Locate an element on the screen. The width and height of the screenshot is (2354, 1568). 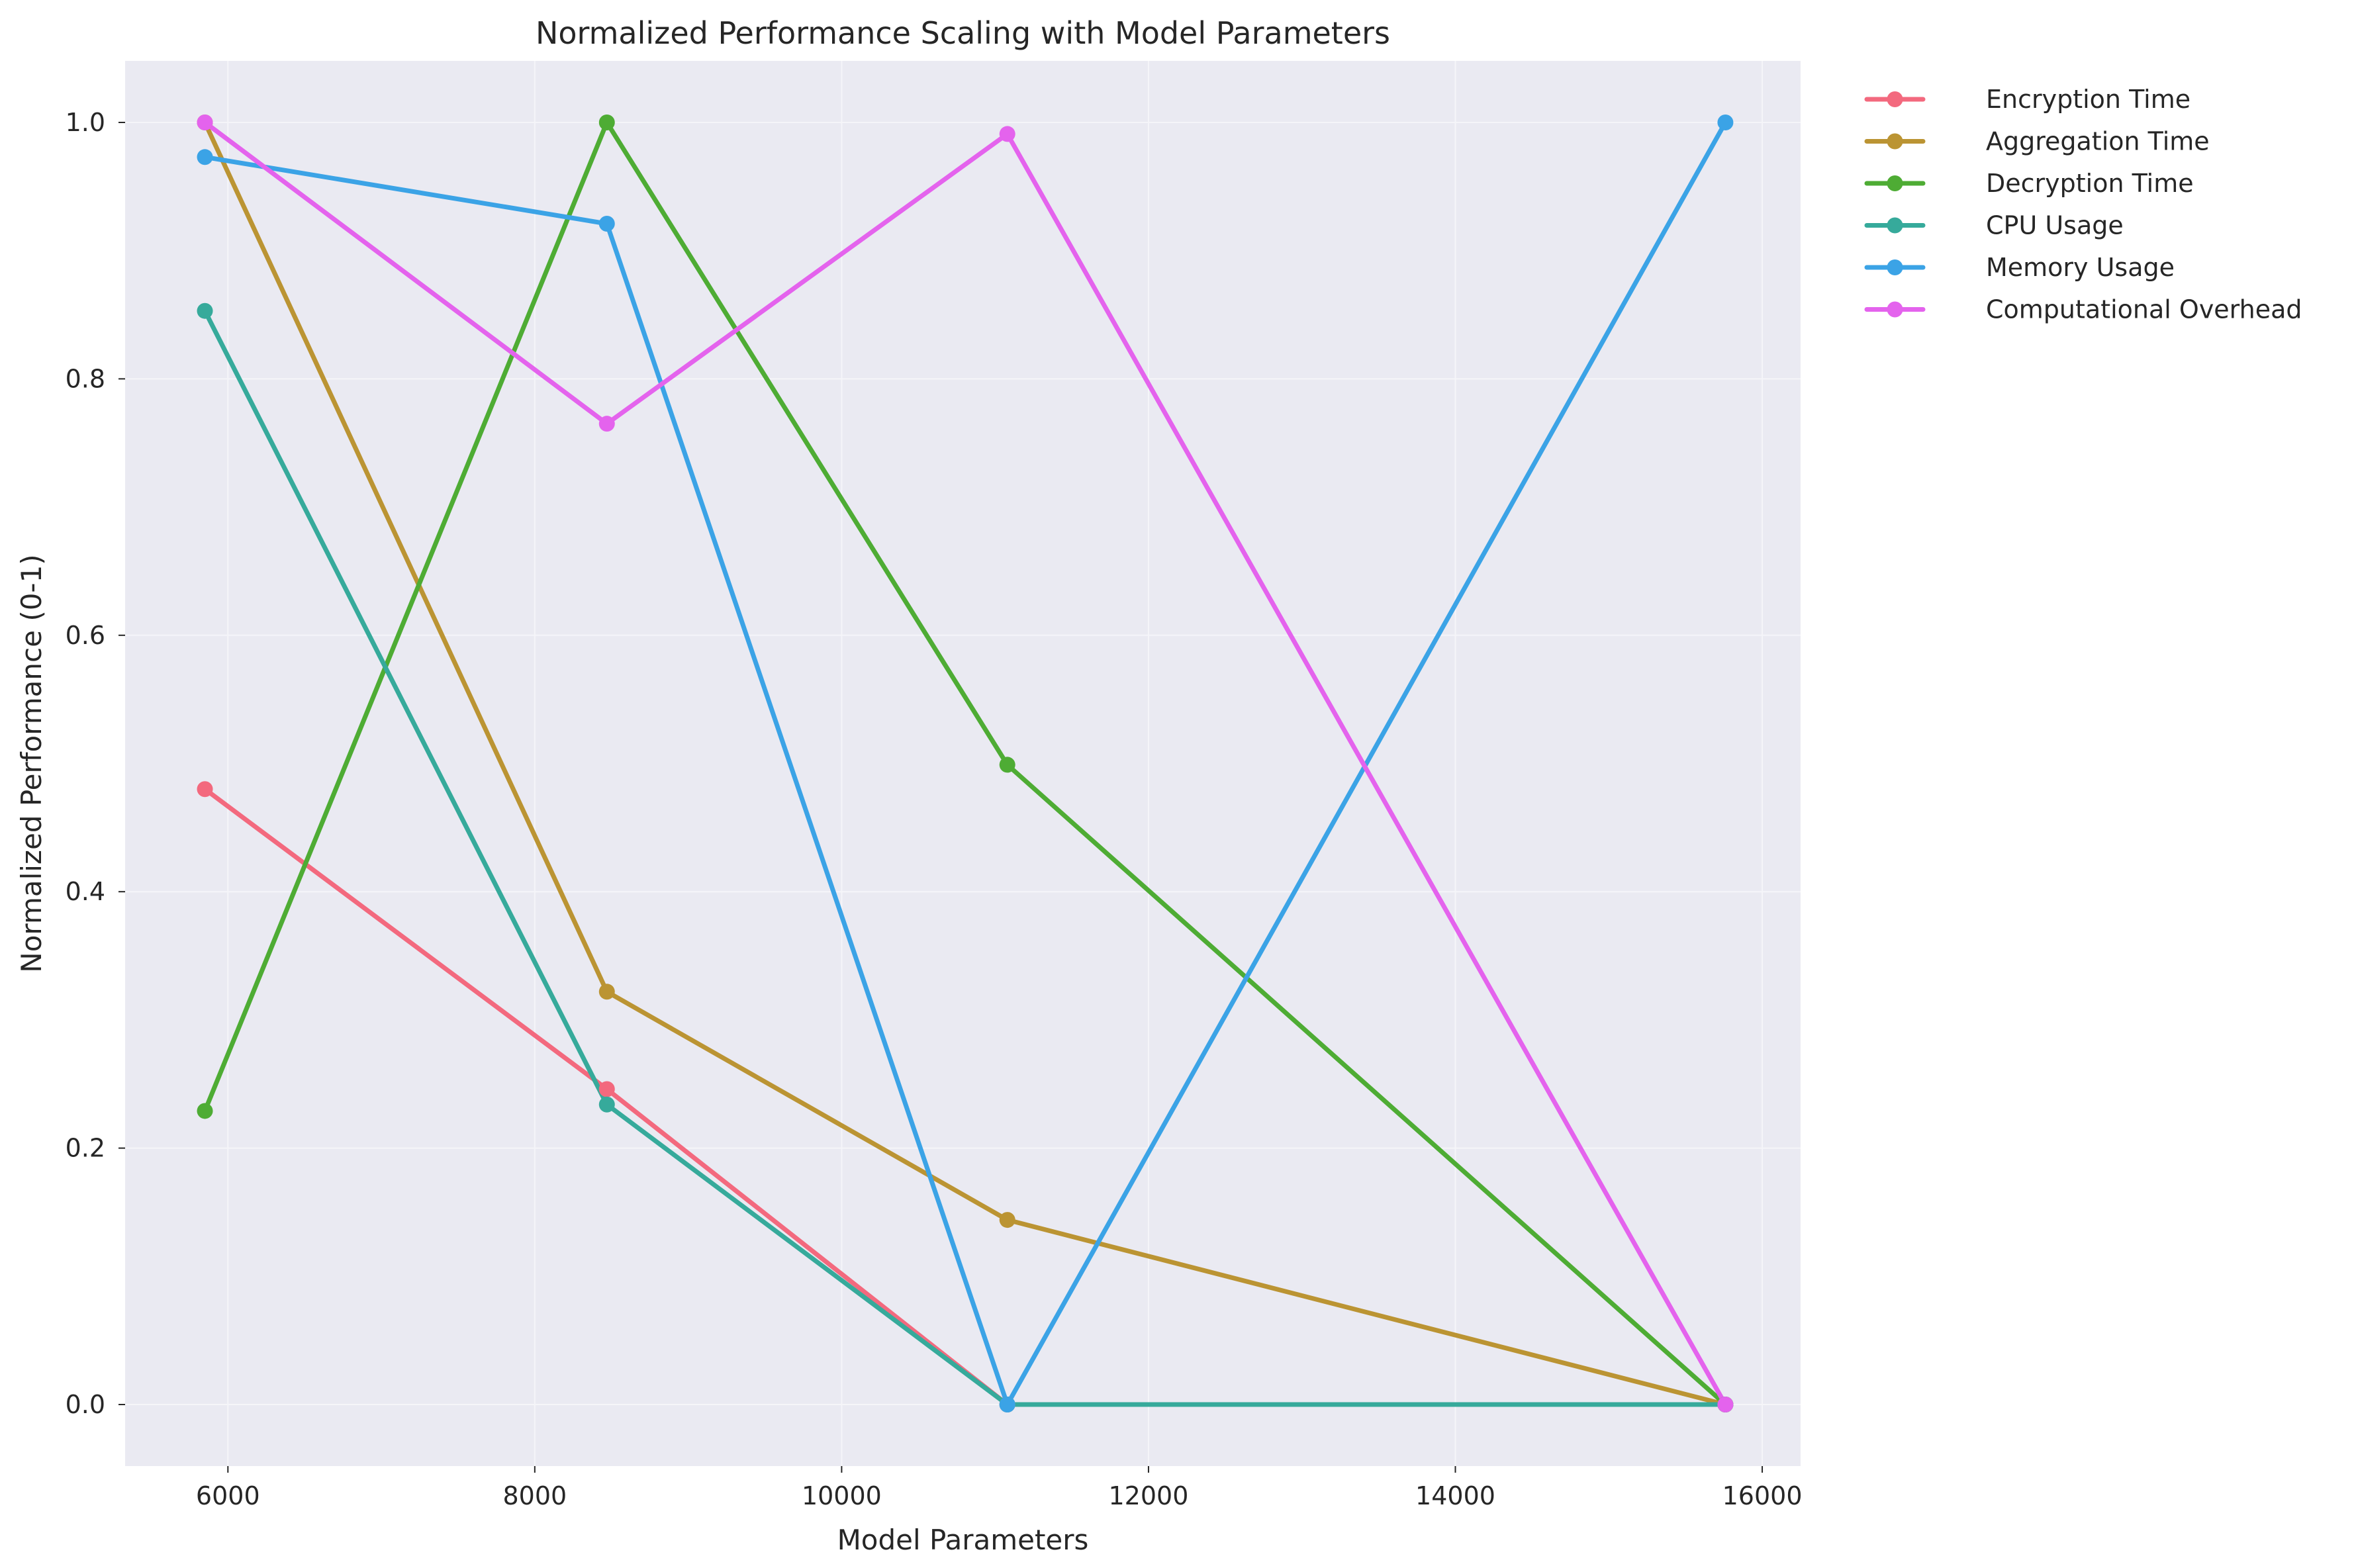
legend-item-decryption-time: Decryption Time is located at coordinates (2029, 183).